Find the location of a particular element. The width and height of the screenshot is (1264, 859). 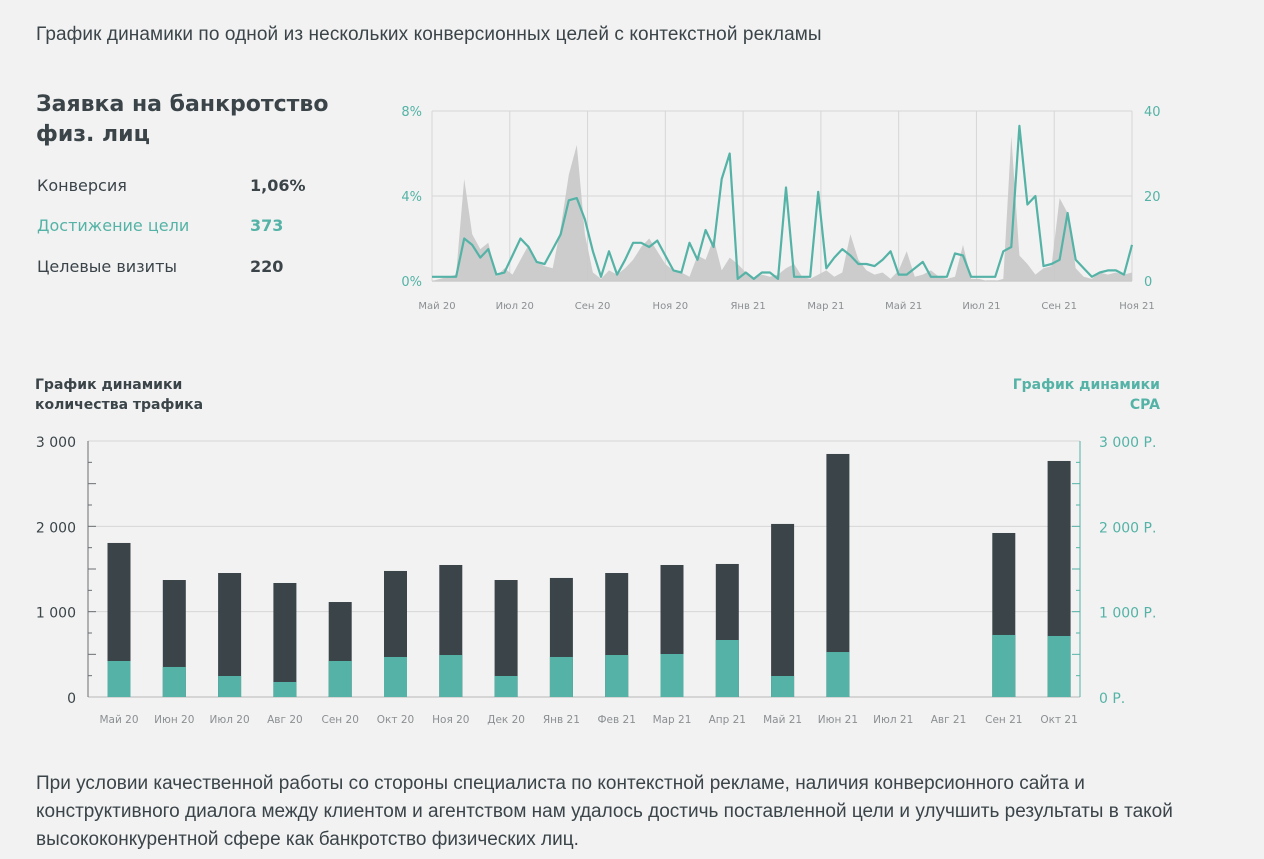

metric-value: 373 is located at coordinates (267, 225).